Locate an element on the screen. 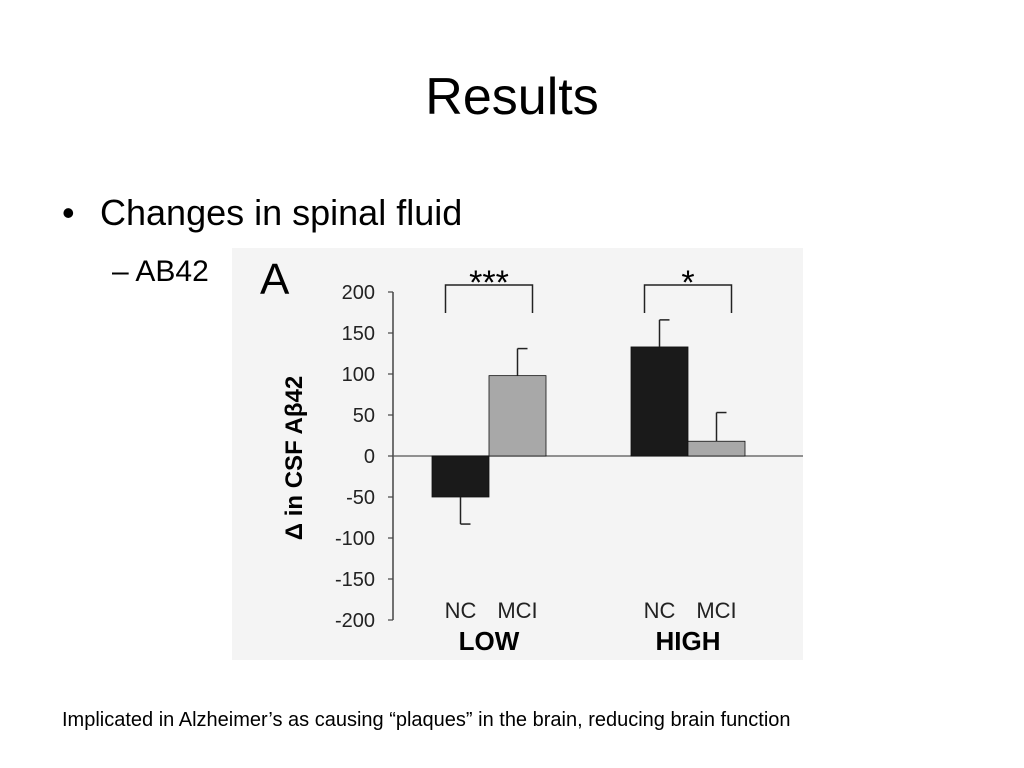  y-tick-label: 200 is located at coordinates (358, 293).